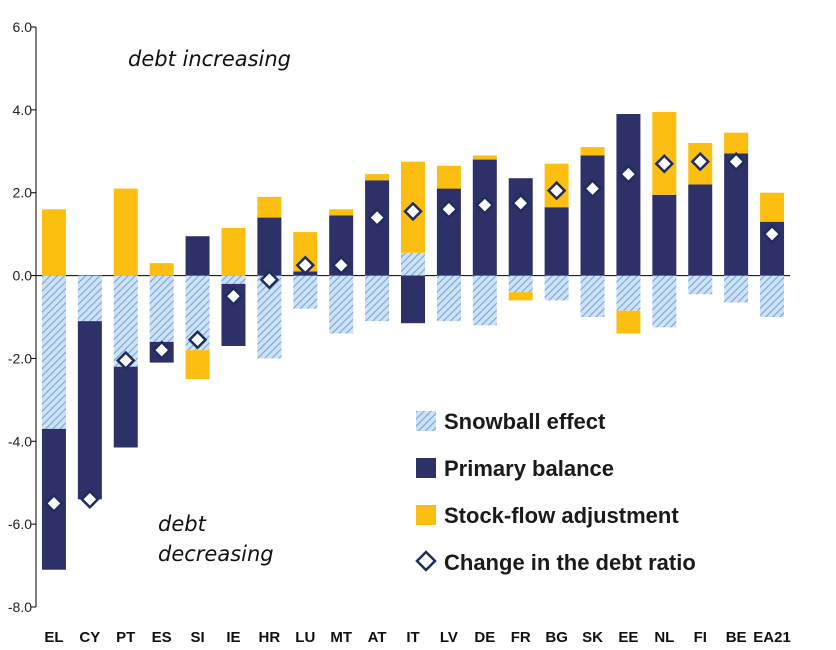  I want to click on debt-change-marker-el, so click(54, 503).